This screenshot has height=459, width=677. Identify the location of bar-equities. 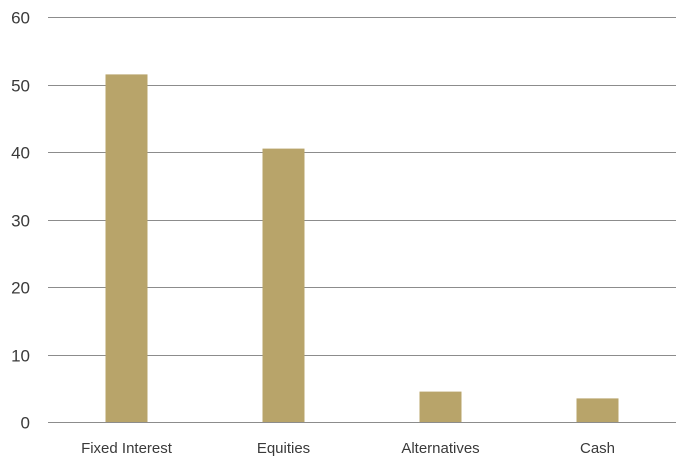
(283, 285).